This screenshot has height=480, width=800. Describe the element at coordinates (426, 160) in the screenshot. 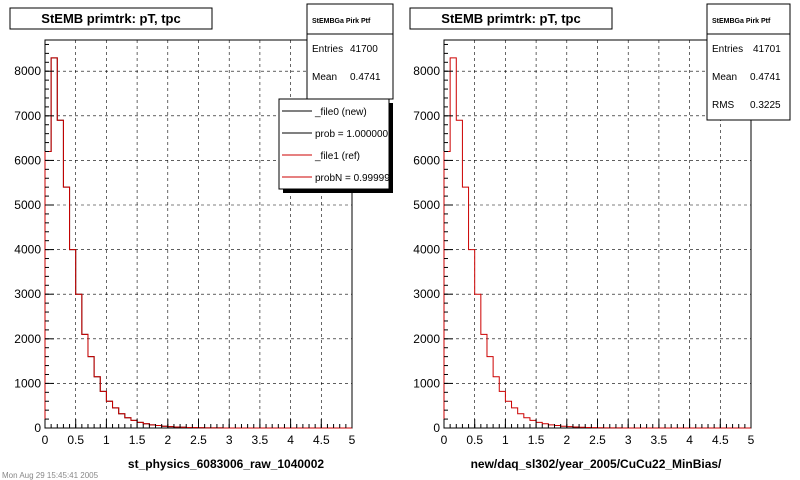

I see `right-y-tick-label: 6000` at that location.